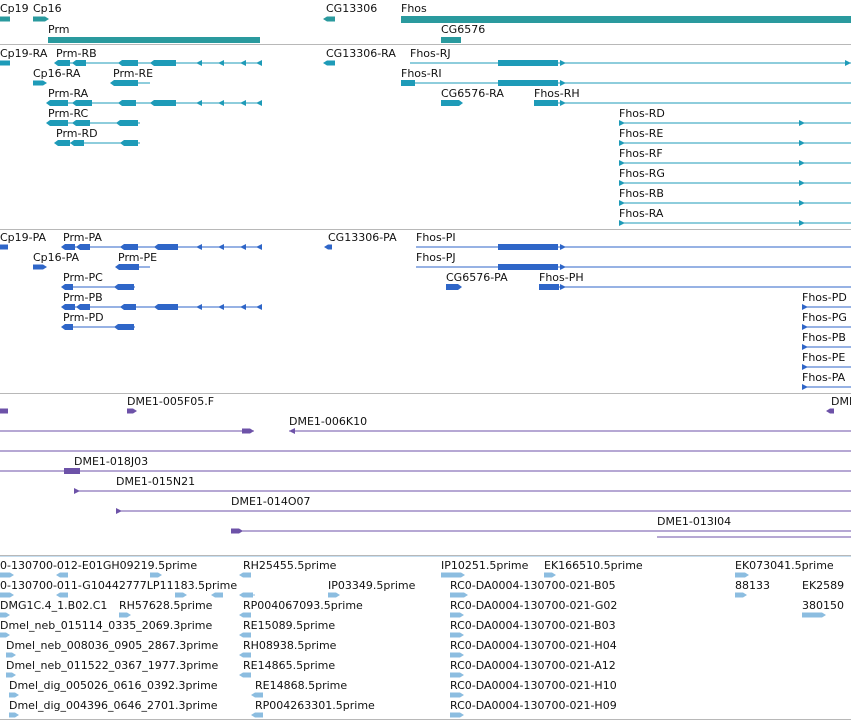  What do you see at coordinates (824, 317) in the screenshot?
I see `feature-label: Fhos-PG` at bounding box center [824, 317].